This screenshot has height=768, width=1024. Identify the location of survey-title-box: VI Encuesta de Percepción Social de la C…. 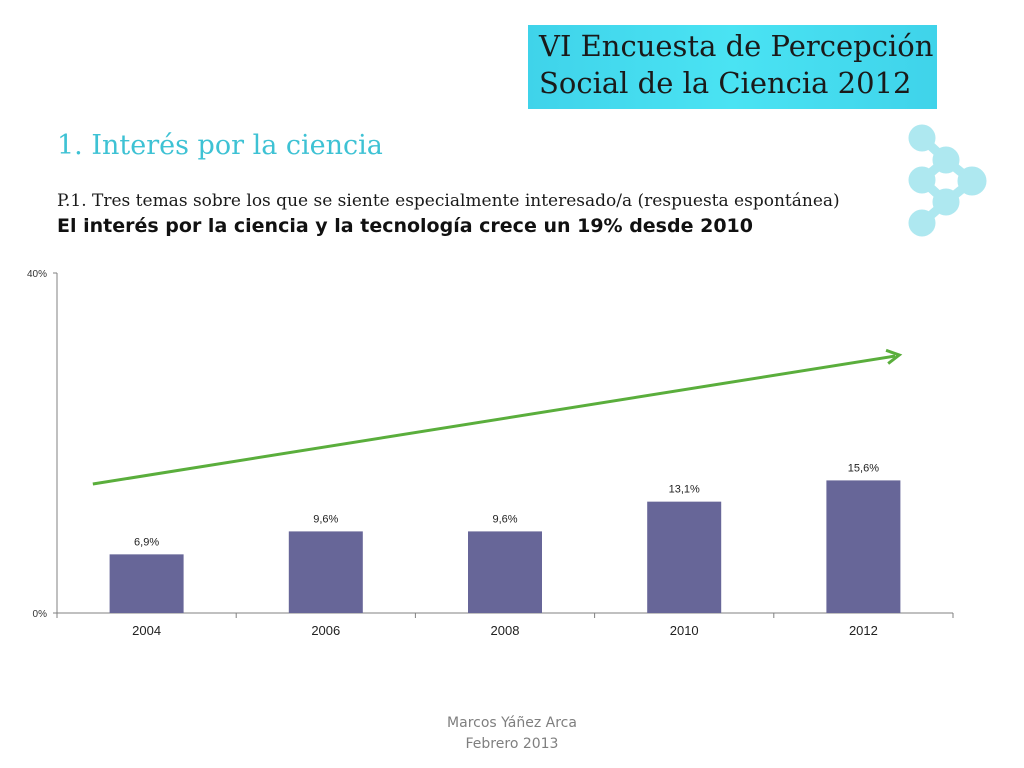
(732, 67).